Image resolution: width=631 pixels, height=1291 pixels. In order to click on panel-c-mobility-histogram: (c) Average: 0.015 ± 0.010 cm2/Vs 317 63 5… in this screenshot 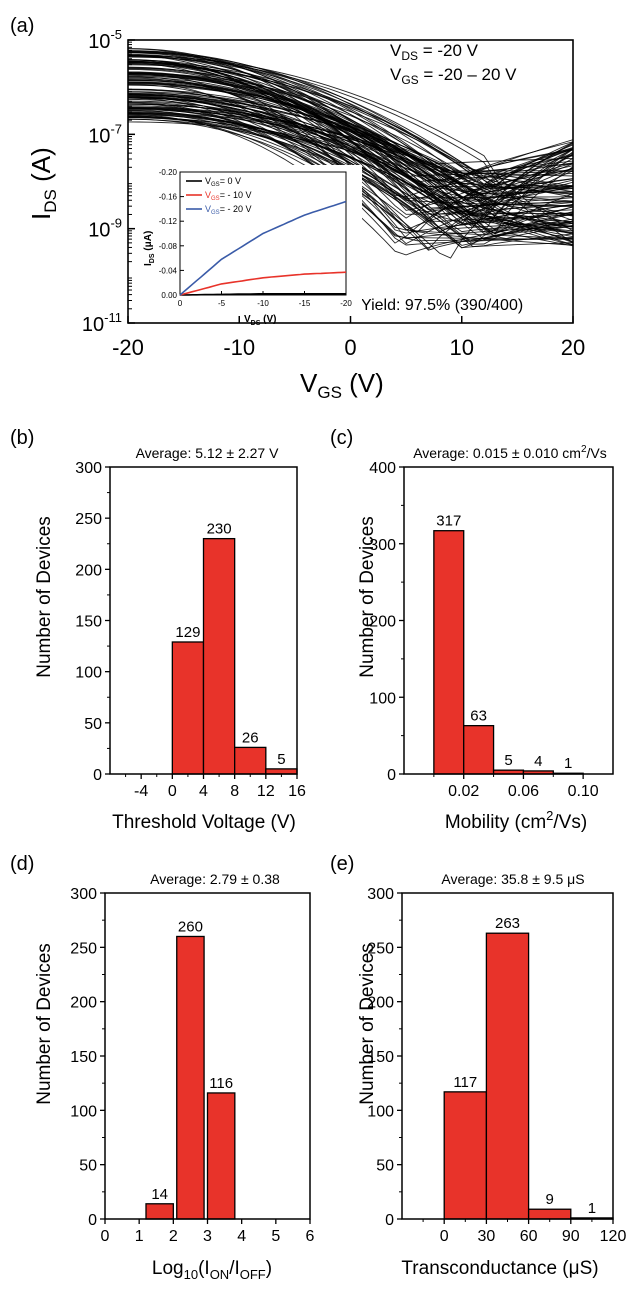, I will do `click(472, 630)`.